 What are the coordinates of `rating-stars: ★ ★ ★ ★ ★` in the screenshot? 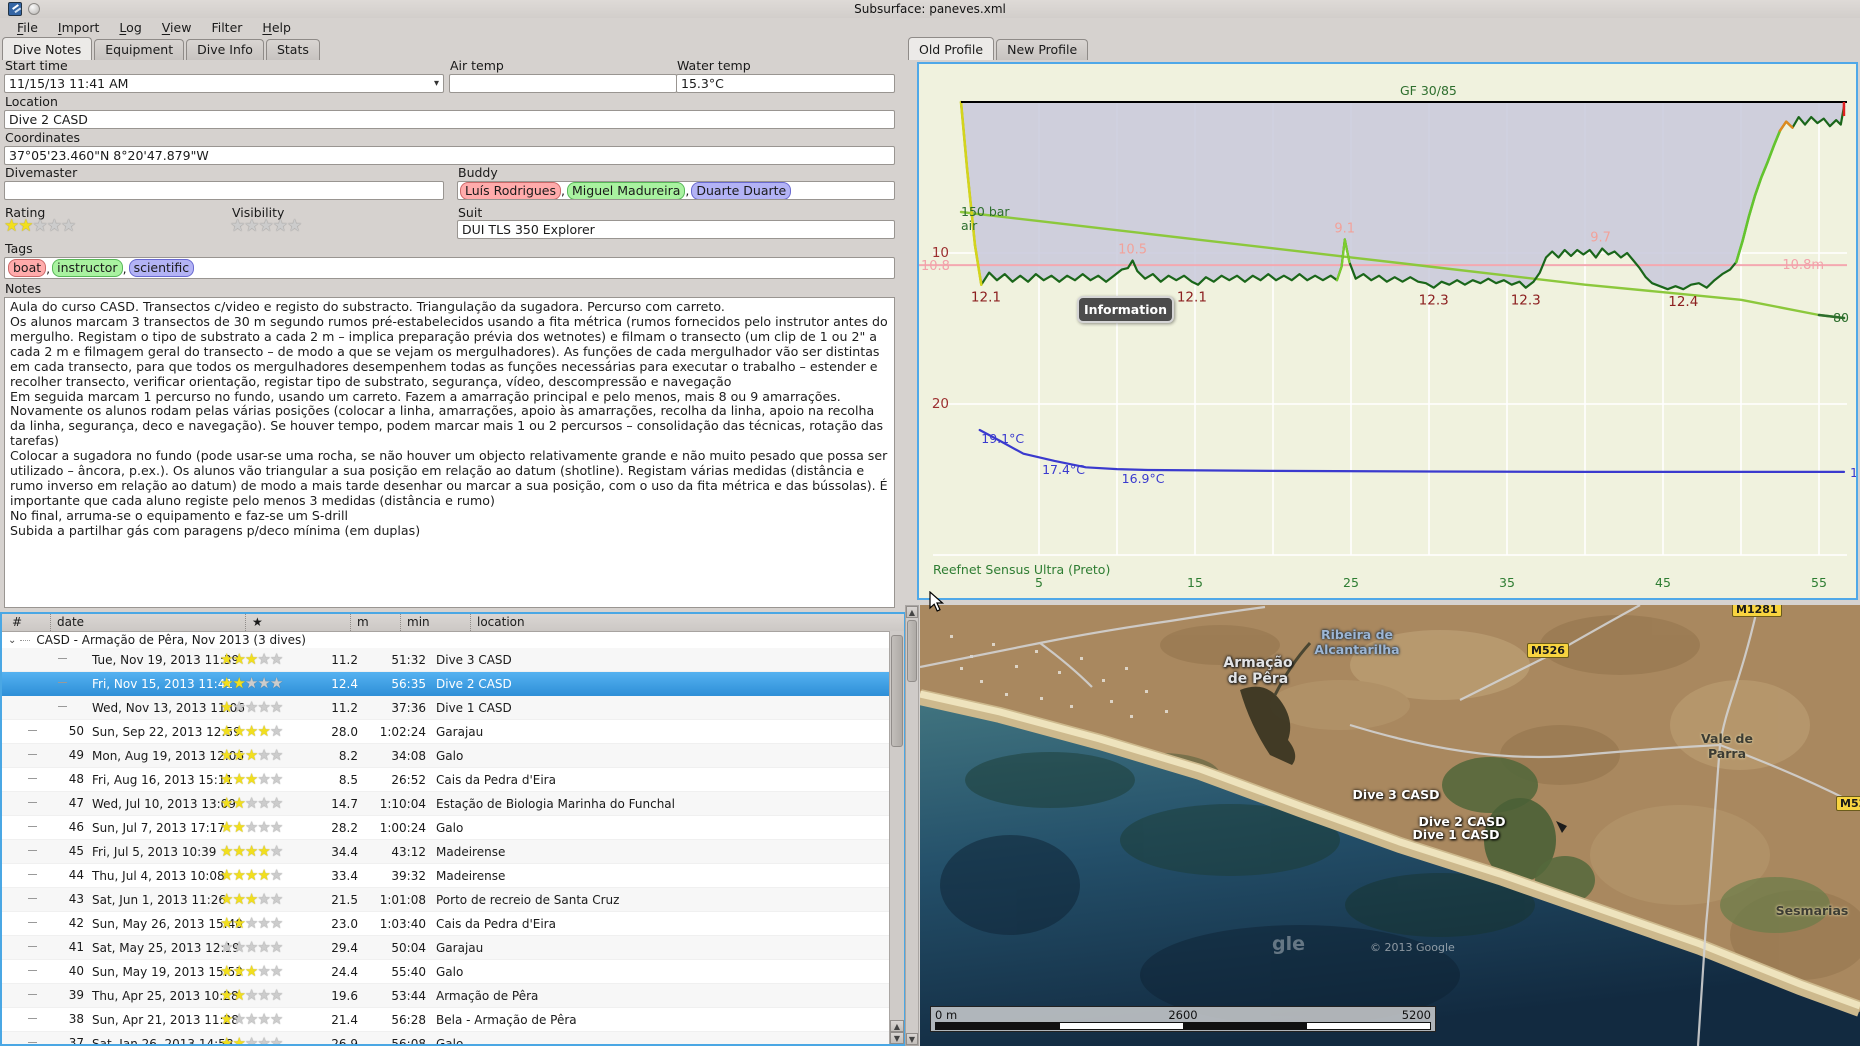 It's located at (40, 226).